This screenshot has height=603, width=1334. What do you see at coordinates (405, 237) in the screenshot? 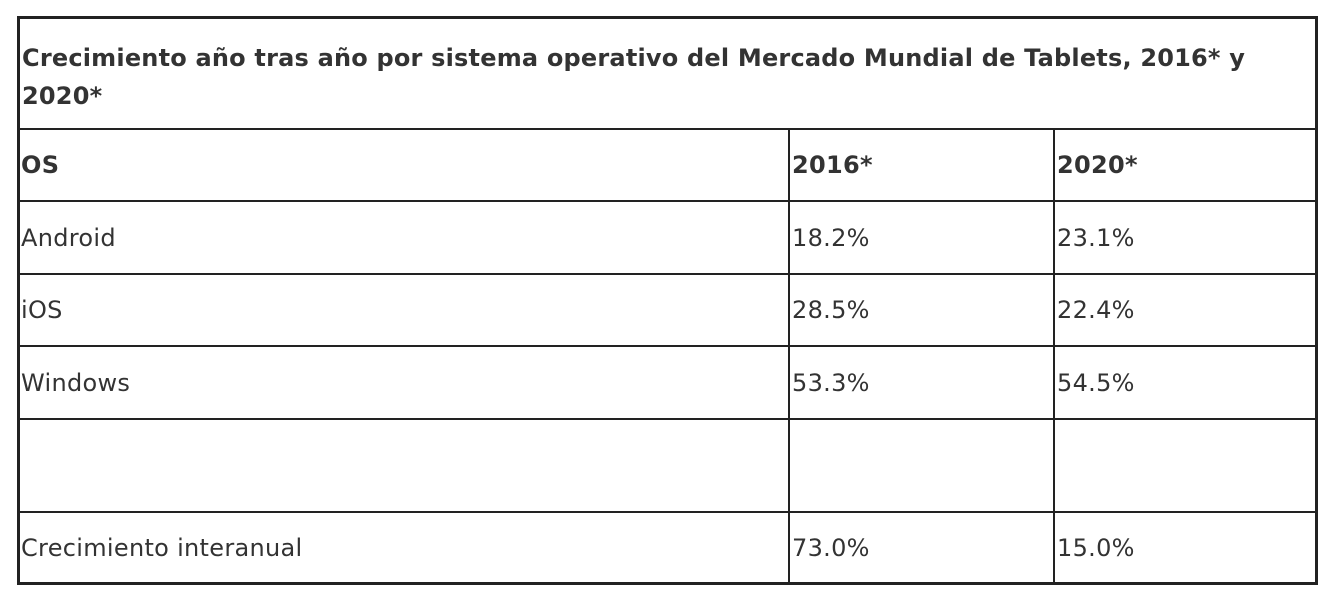
I see `table-cell-os: Android` at bounding box center [405, 237].